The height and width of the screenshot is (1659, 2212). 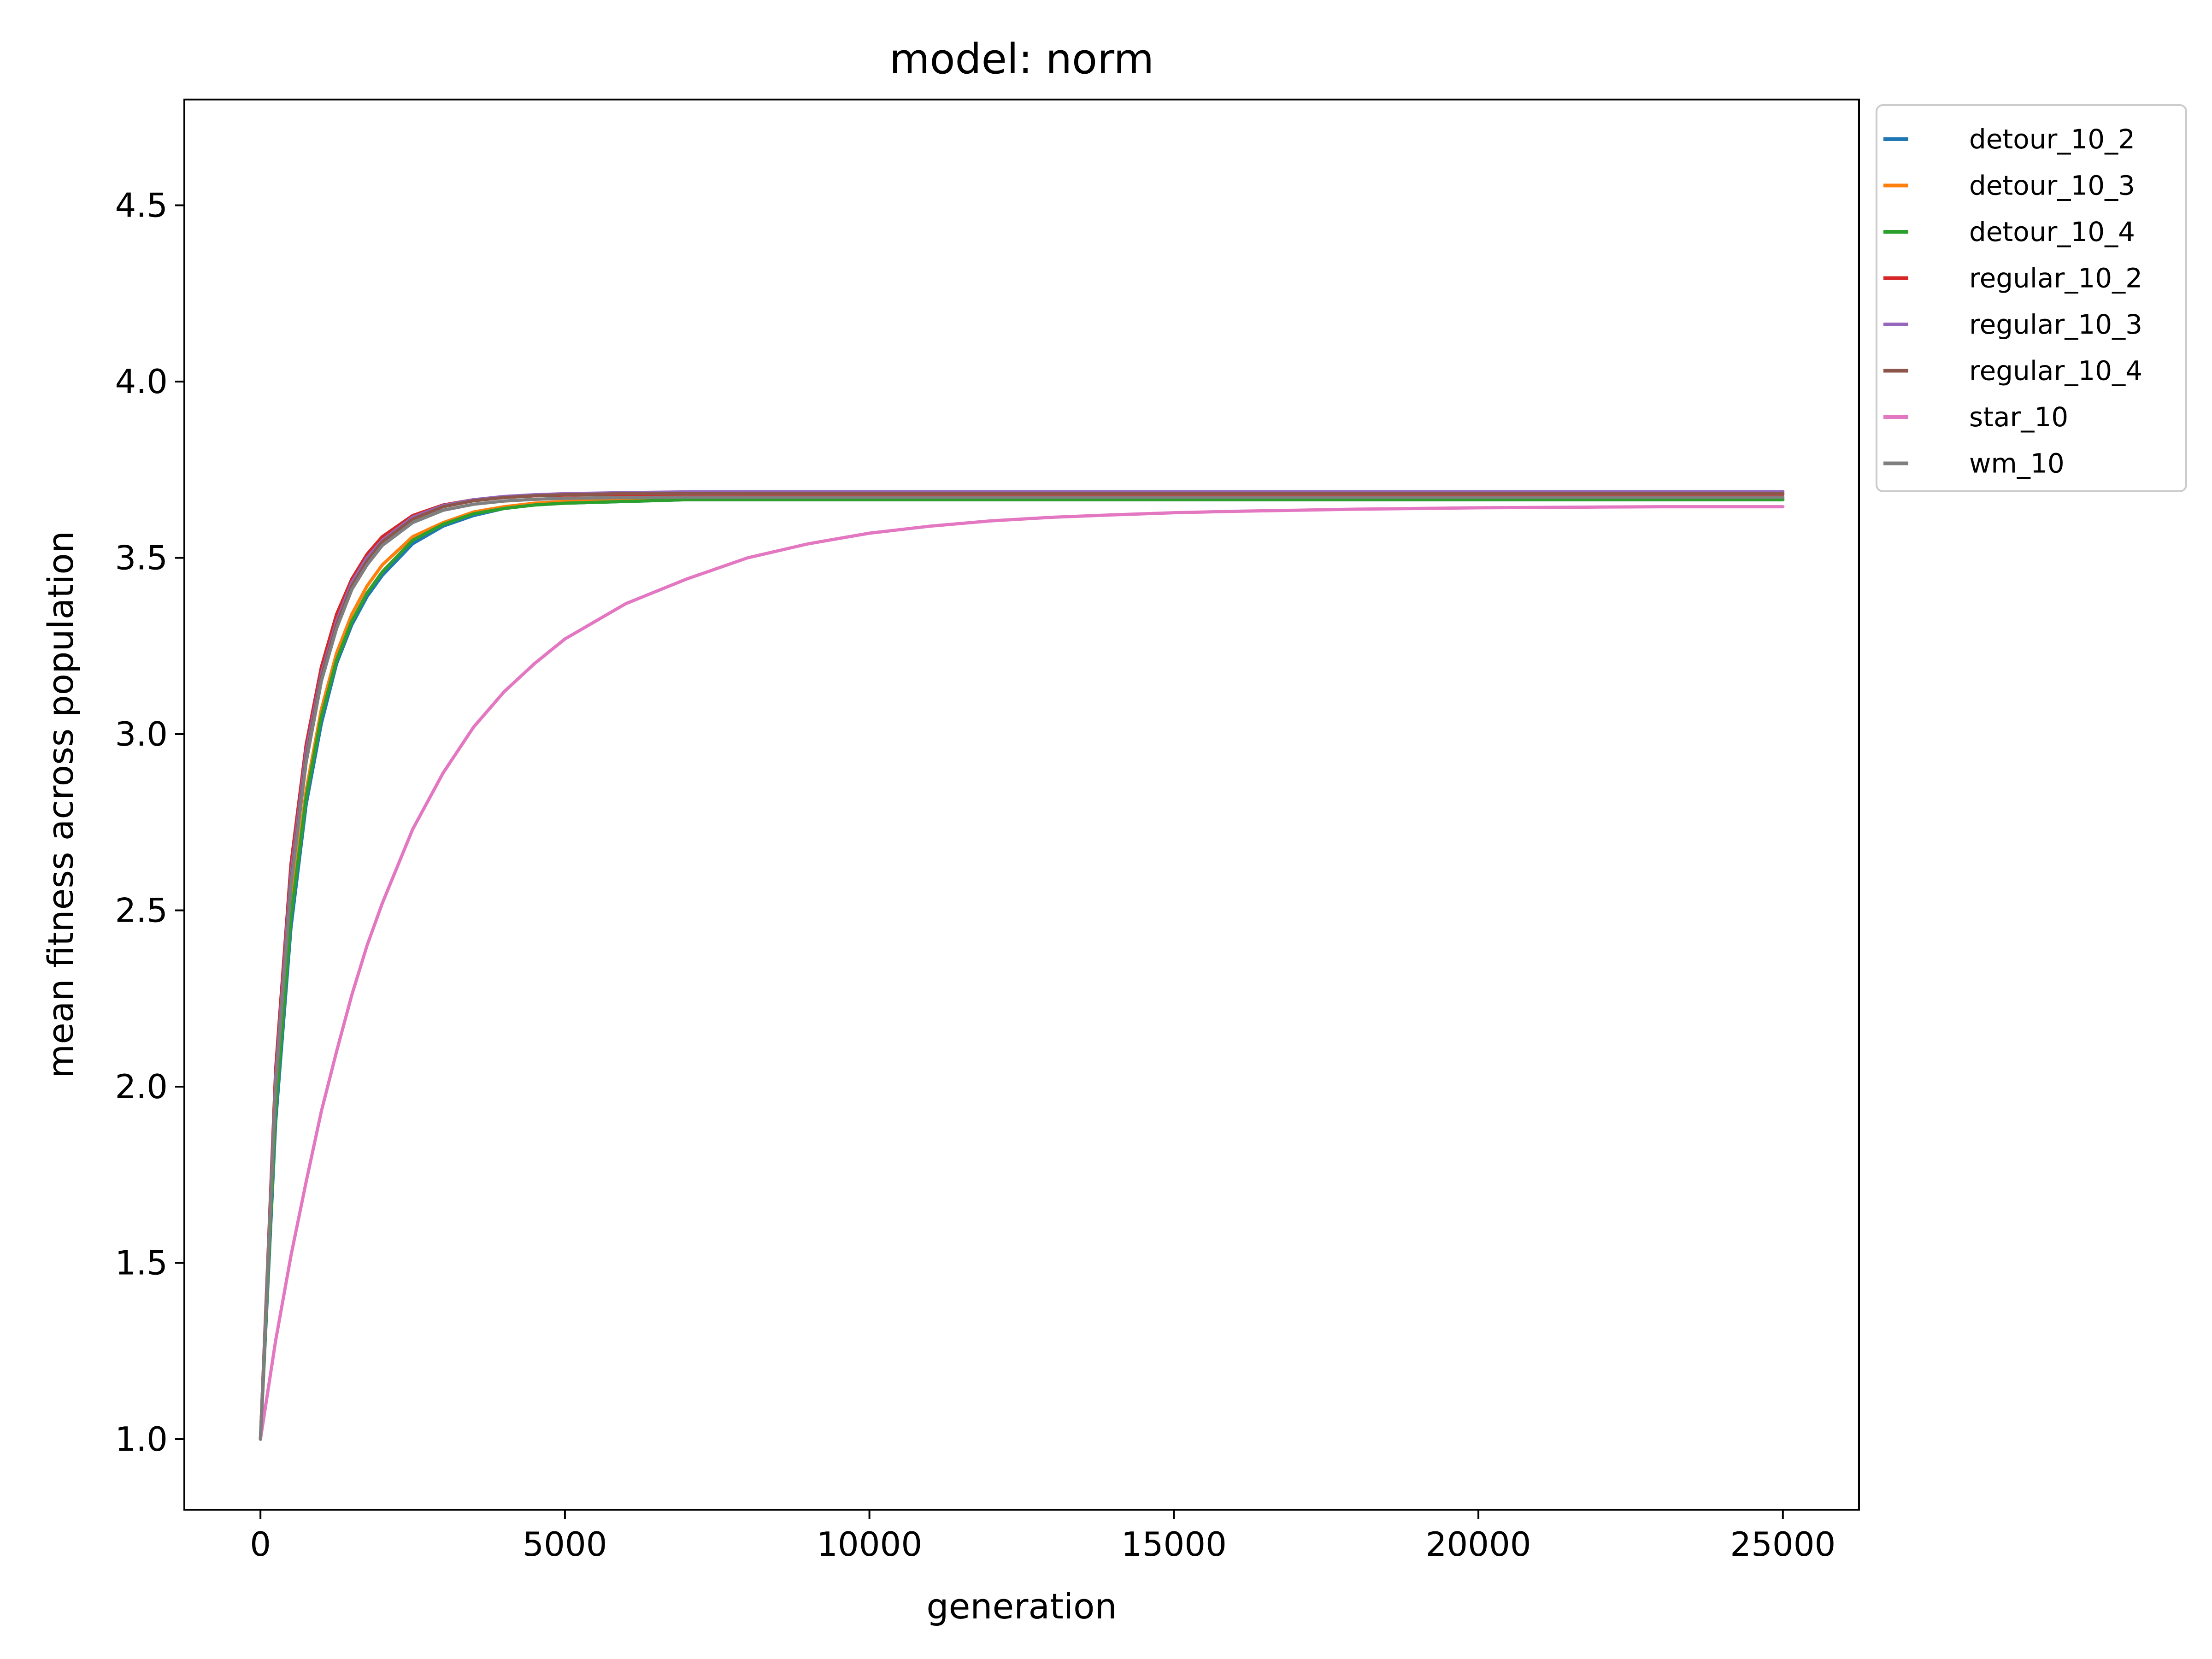 What do you see at coordinates (141, 1263) in the screenshot?
I see `y-tick-label: 1.5` at bounding box center [141, 1263].